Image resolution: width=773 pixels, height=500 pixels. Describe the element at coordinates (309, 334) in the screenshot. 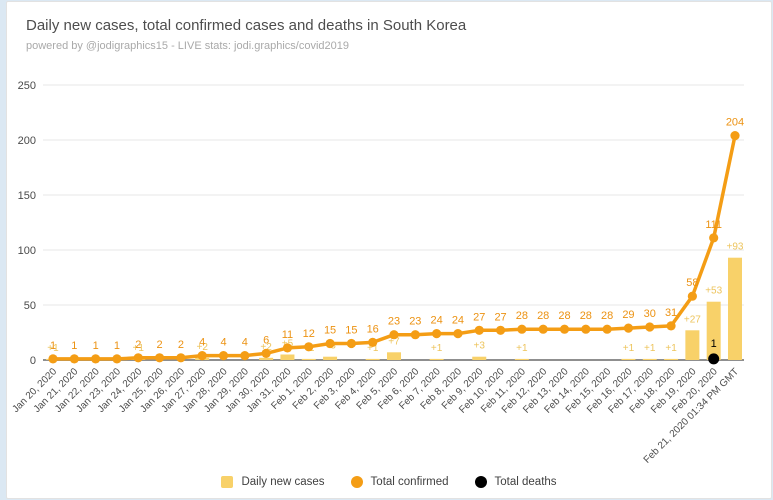

I see `total-confirmed-label: 12` at that location.